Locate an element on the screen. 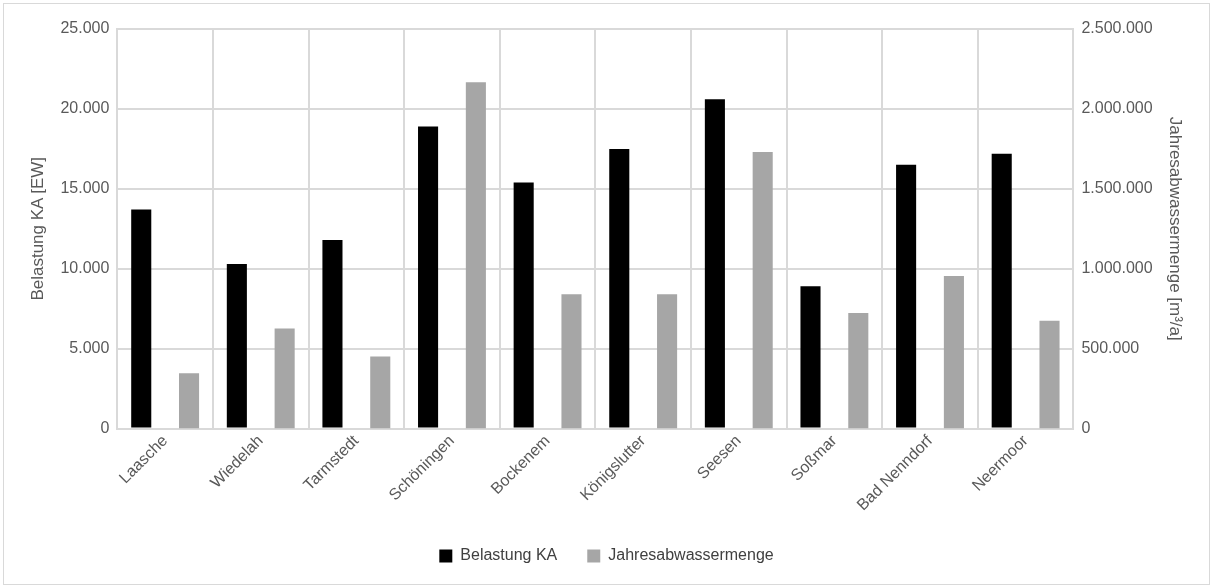 The width and height of the screenshot is (1213, 588). y-tick-label: 15.000 is located at coordinates (85, 188).